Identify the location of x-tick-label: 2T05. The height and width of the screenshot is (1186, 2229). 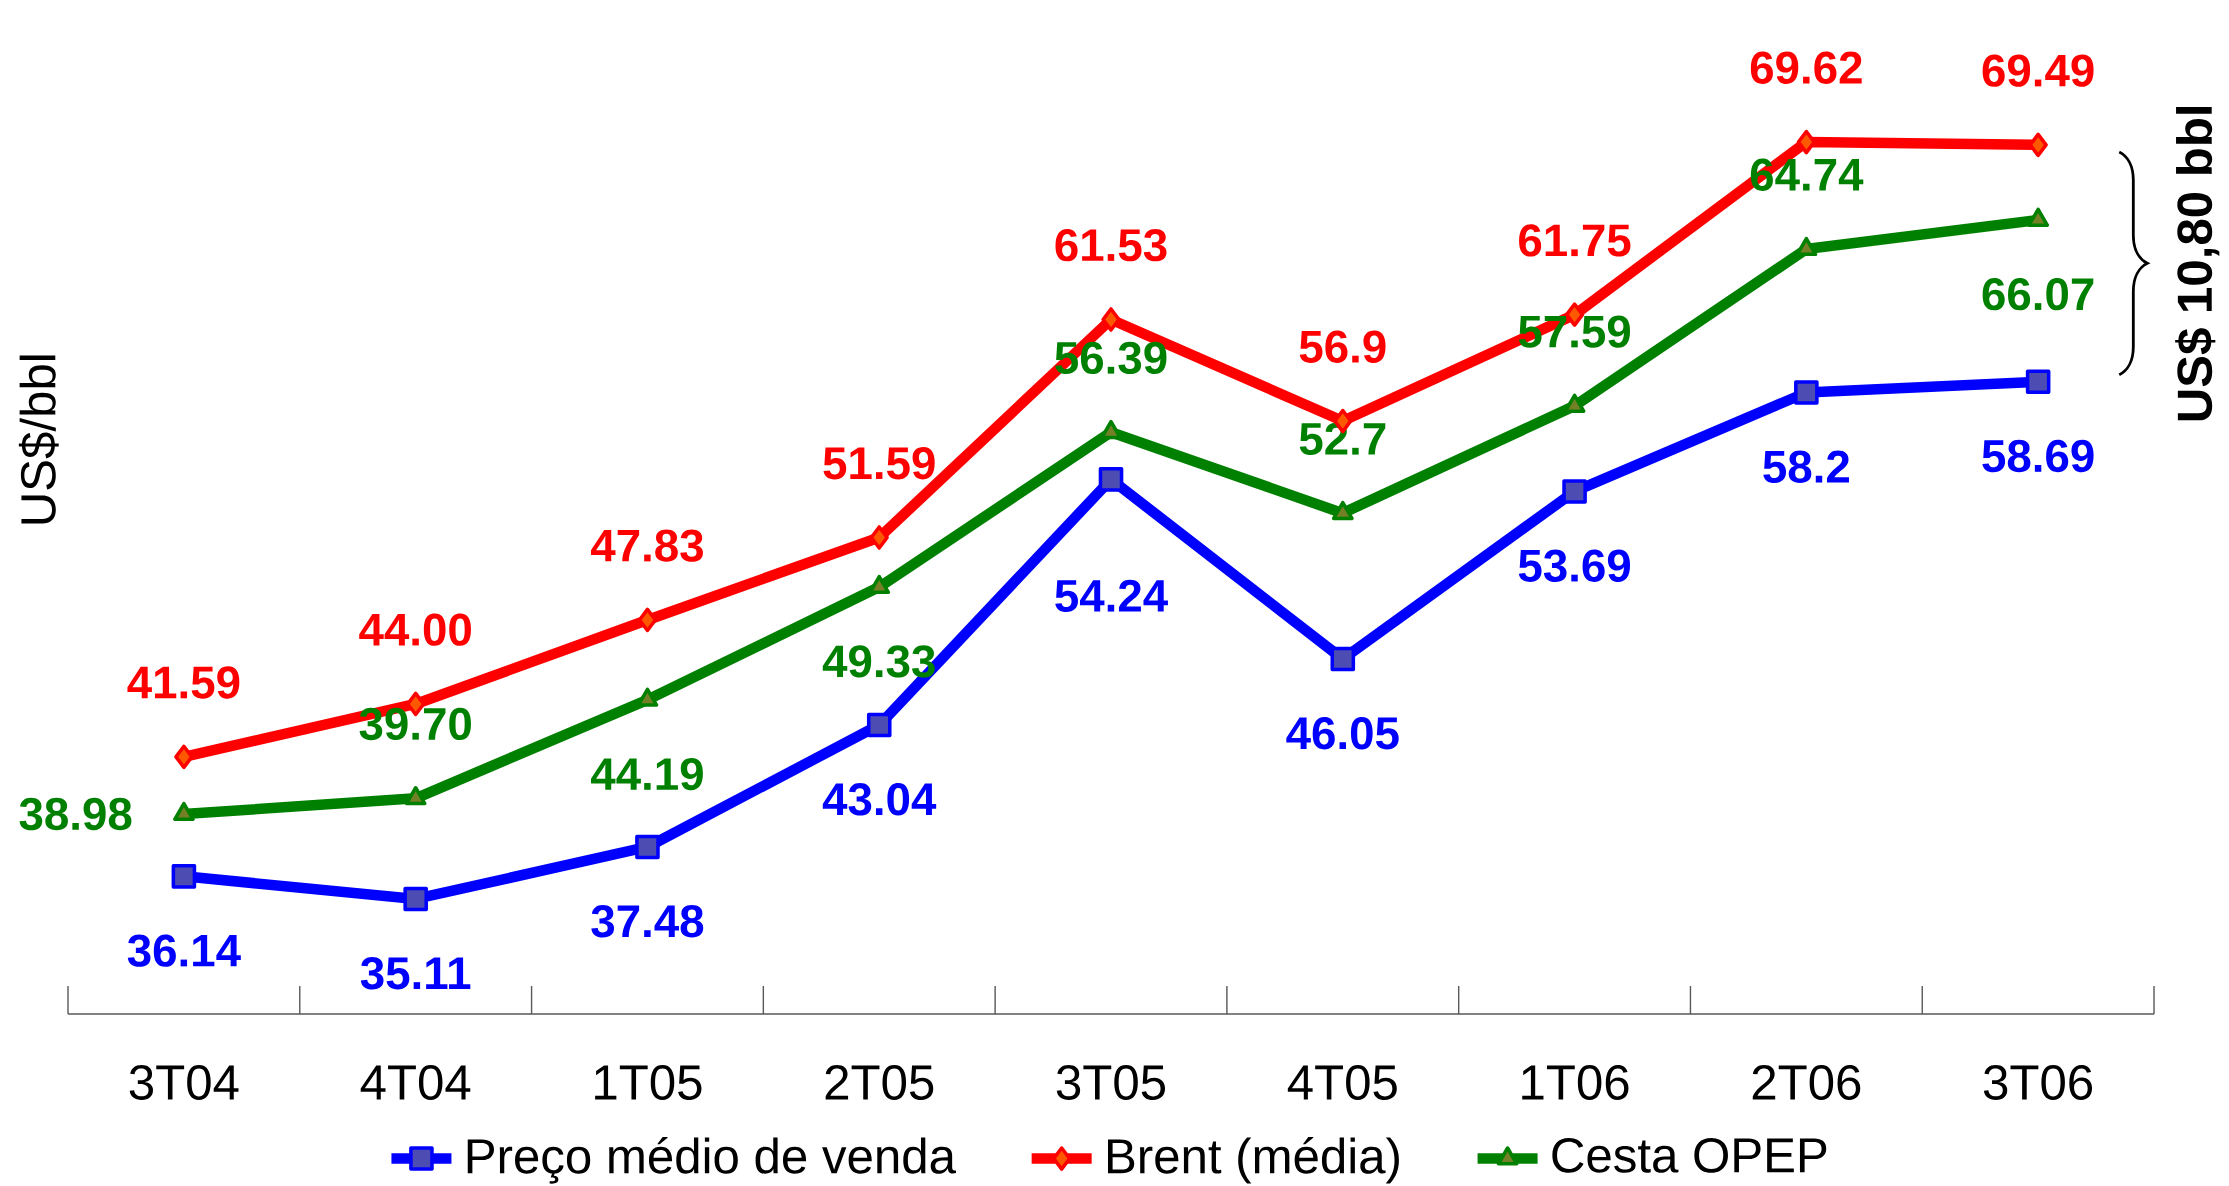
(879, 1082).